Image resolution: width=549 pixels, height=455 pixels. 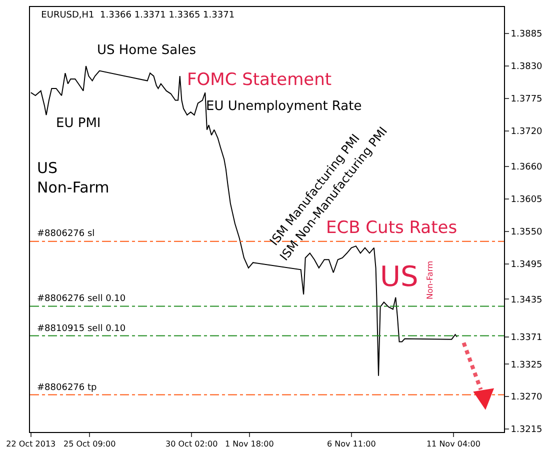 What do you see at coordinates (259, 80) in the screenshot?
I see `annotation: FOMC Statement` at bounding box center [259, 80].